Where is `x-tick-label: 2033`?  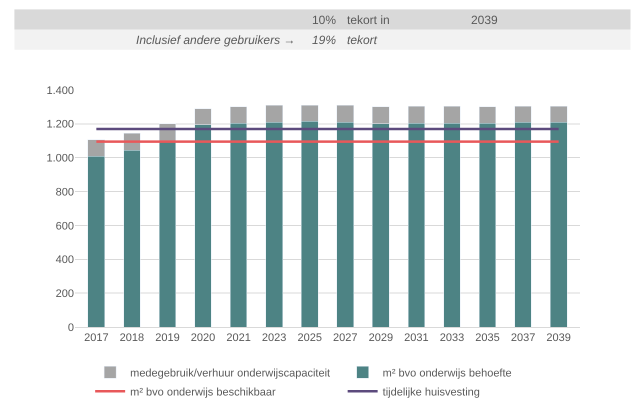 x-tick-label: 2033 is located at coordinates (452, 338).